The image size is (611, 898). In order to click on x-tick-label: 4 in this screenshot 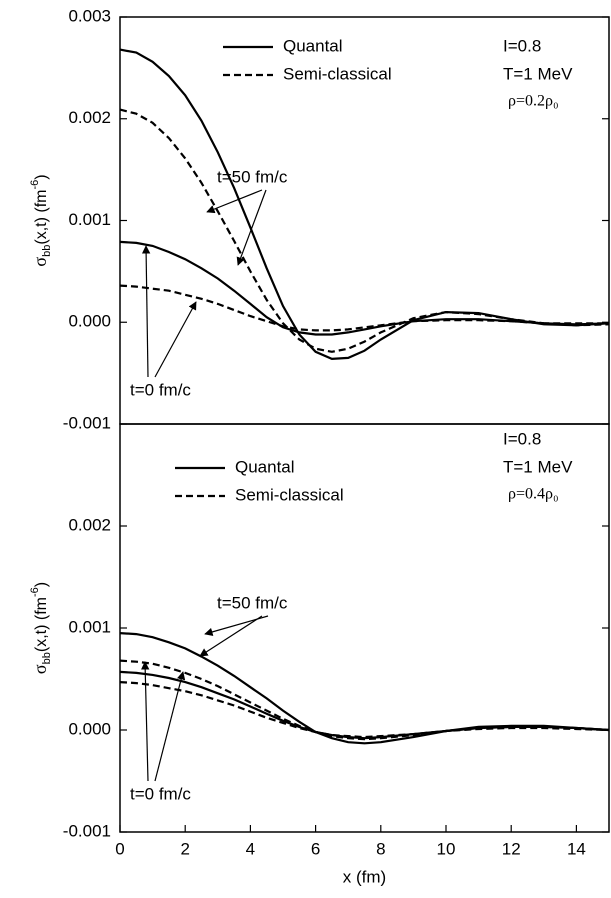, I will do `click(250, 848)`.